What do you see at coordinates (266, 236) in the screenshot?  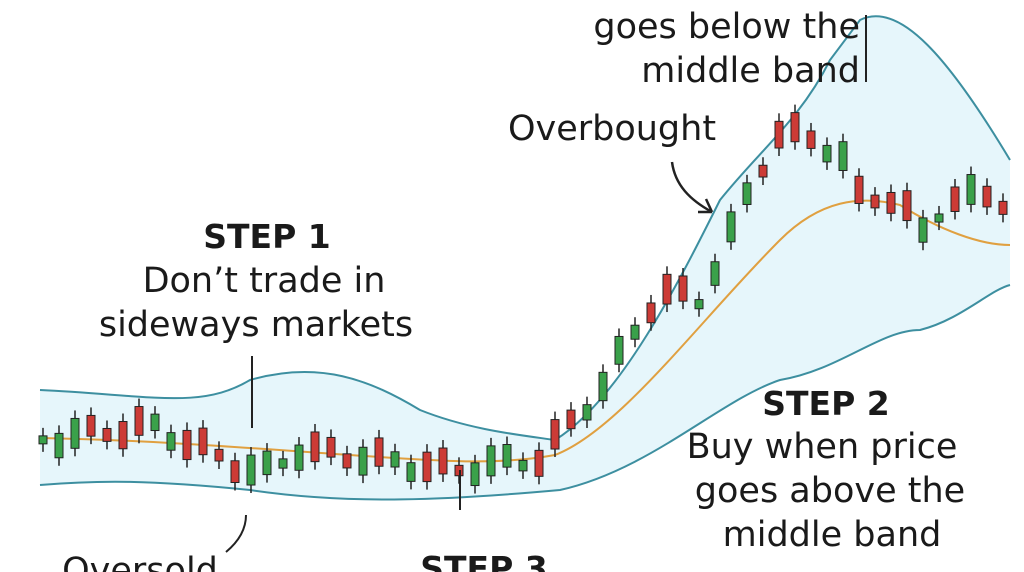 I see `step-heading: STEP 1` at bounding box center [266, 236].